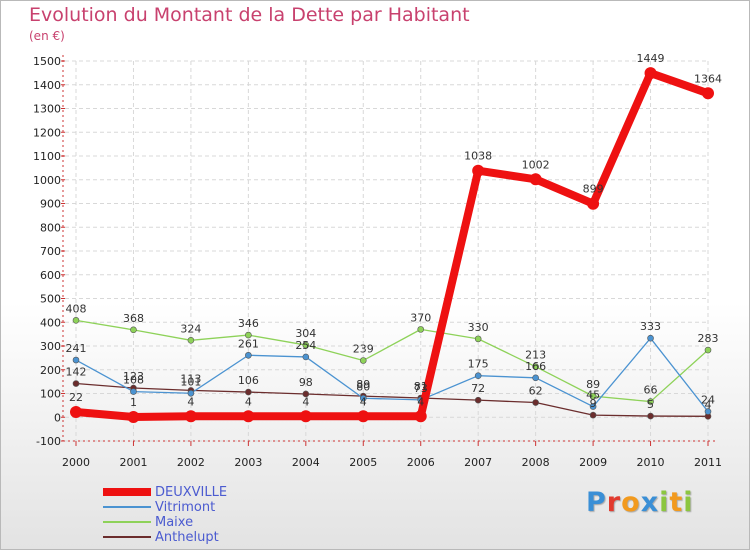 The image size is (750, 550). What do you see at coordinates (248, 380) in the screenshot?
I see `data-label-anthelupt: 106` at bounding box center [248, 380].